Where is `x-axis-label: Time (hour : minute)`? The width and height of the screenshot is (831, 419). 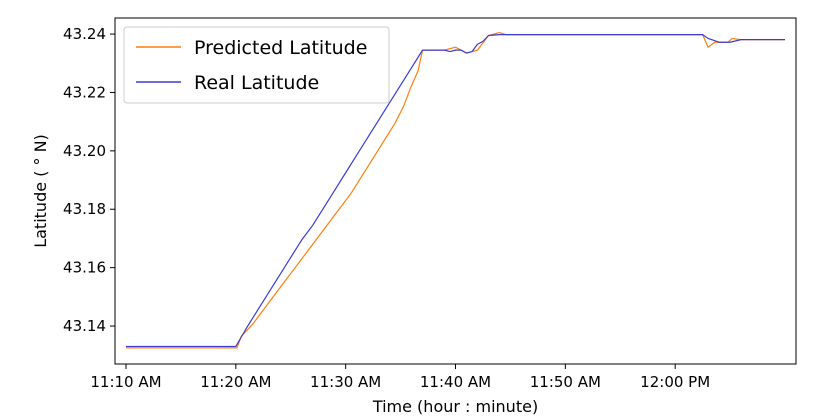 x-axis-label: Time (hour : minute) is located at coordinates (455, 406).